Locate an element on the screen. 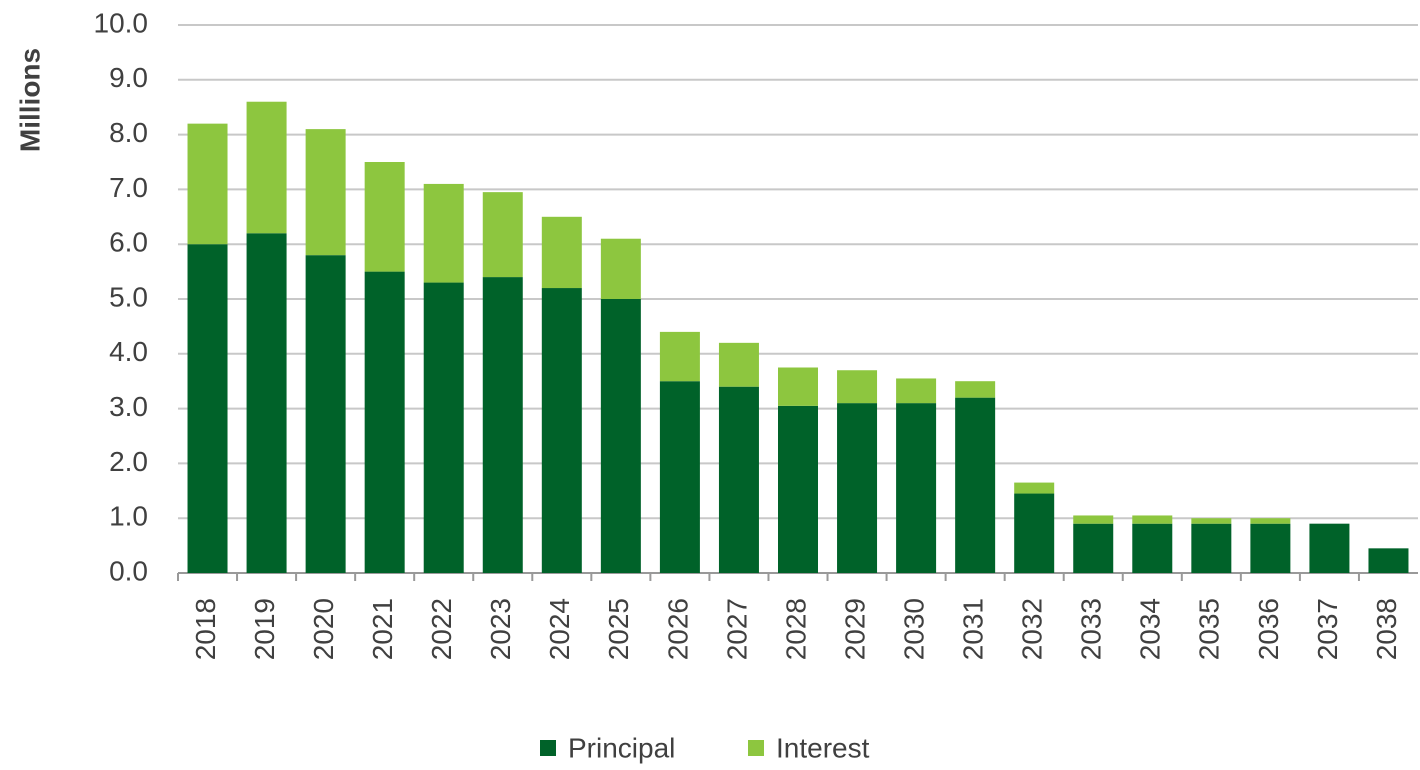 This screenshot has height=770, width=1420. y-axis-label: Millions is located at coordinates (29, 100).